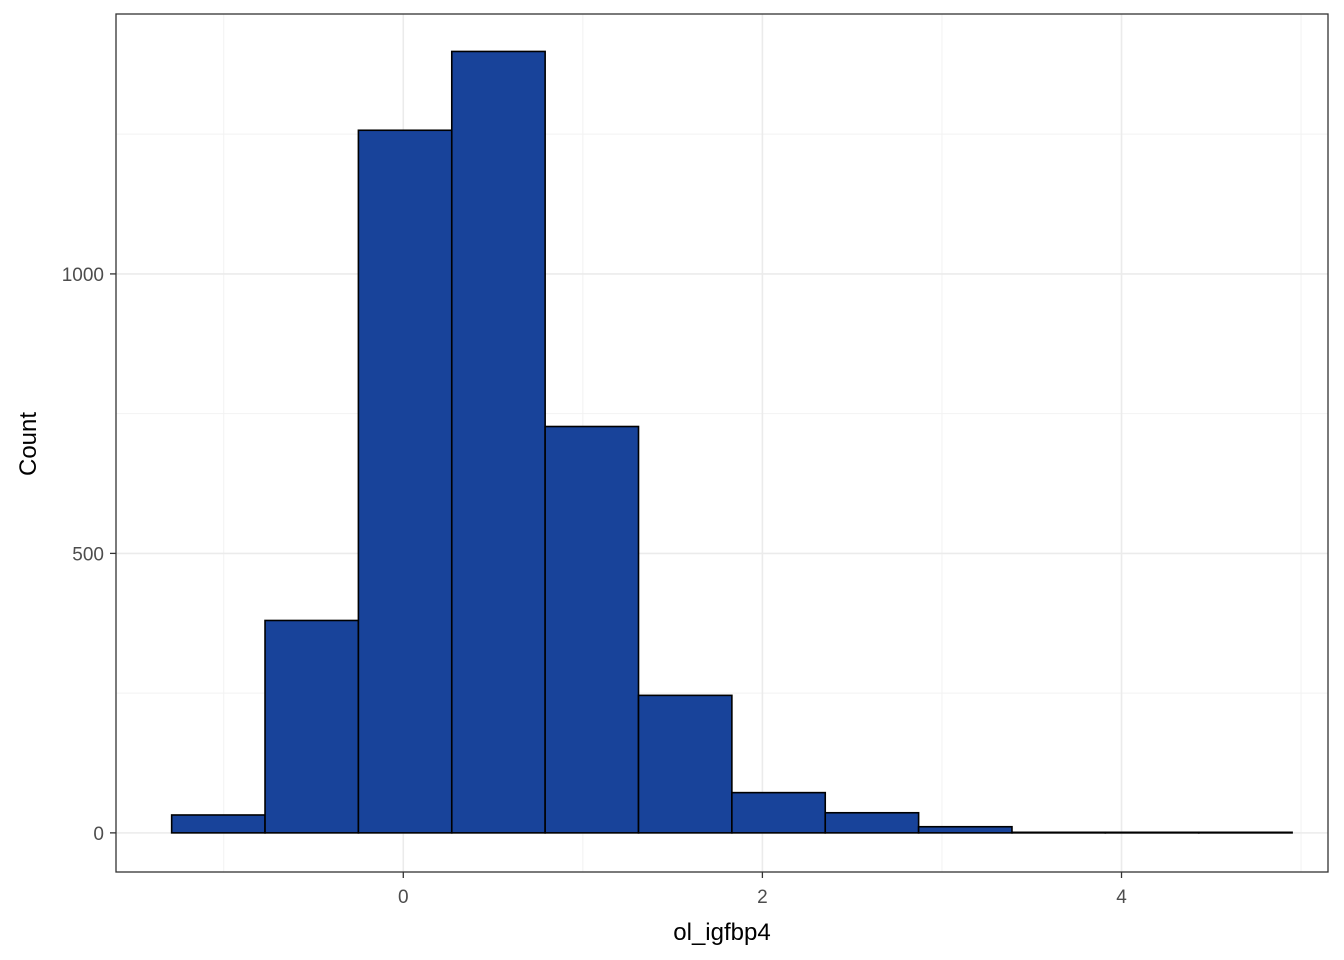 The height and width of the screenshot is (960, 1344). I want to click on x-axis-title: ol_igfbp4, so click(721, 932).